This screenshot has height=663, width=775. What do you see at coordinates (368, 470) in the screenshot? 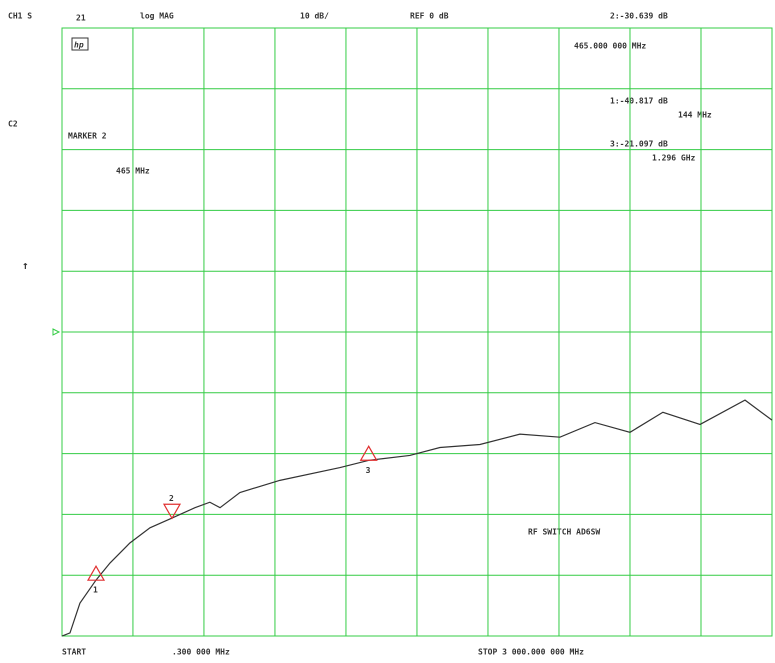
I see `marker-label: 3` at bounding box center [368, 470].